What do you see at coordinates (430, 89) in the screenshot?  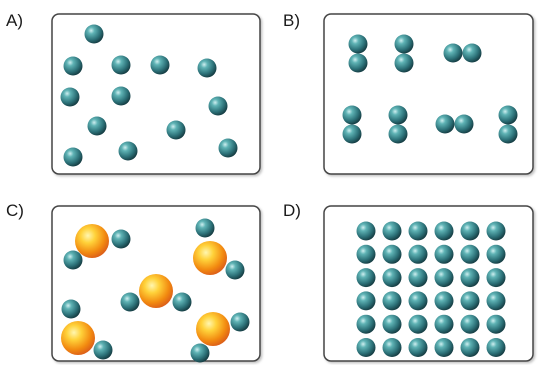 I see `panel-b-atoms` at bounding box center [430, 89].